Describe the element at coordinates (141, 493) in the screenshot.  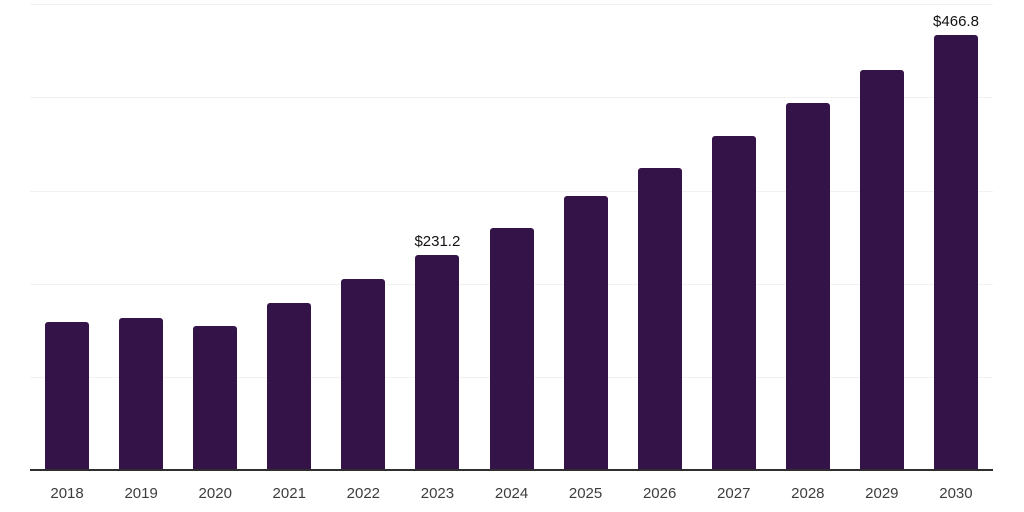
I see `x-axis-label-2019: 2019` at that location.